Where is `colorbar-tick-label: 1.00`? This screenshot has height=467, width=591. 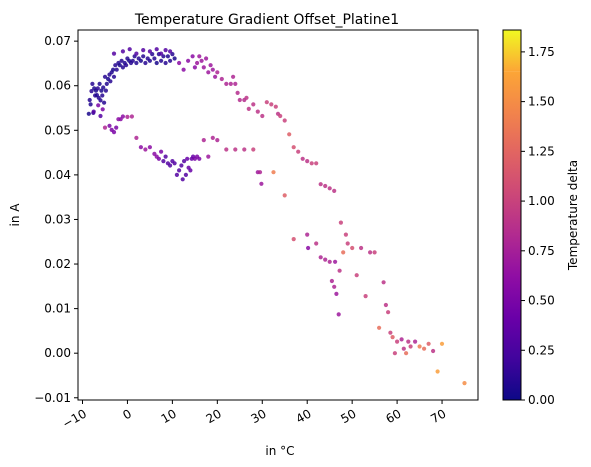 colorbar-tick-label: 1.00 is located at coordinates (541, 201).